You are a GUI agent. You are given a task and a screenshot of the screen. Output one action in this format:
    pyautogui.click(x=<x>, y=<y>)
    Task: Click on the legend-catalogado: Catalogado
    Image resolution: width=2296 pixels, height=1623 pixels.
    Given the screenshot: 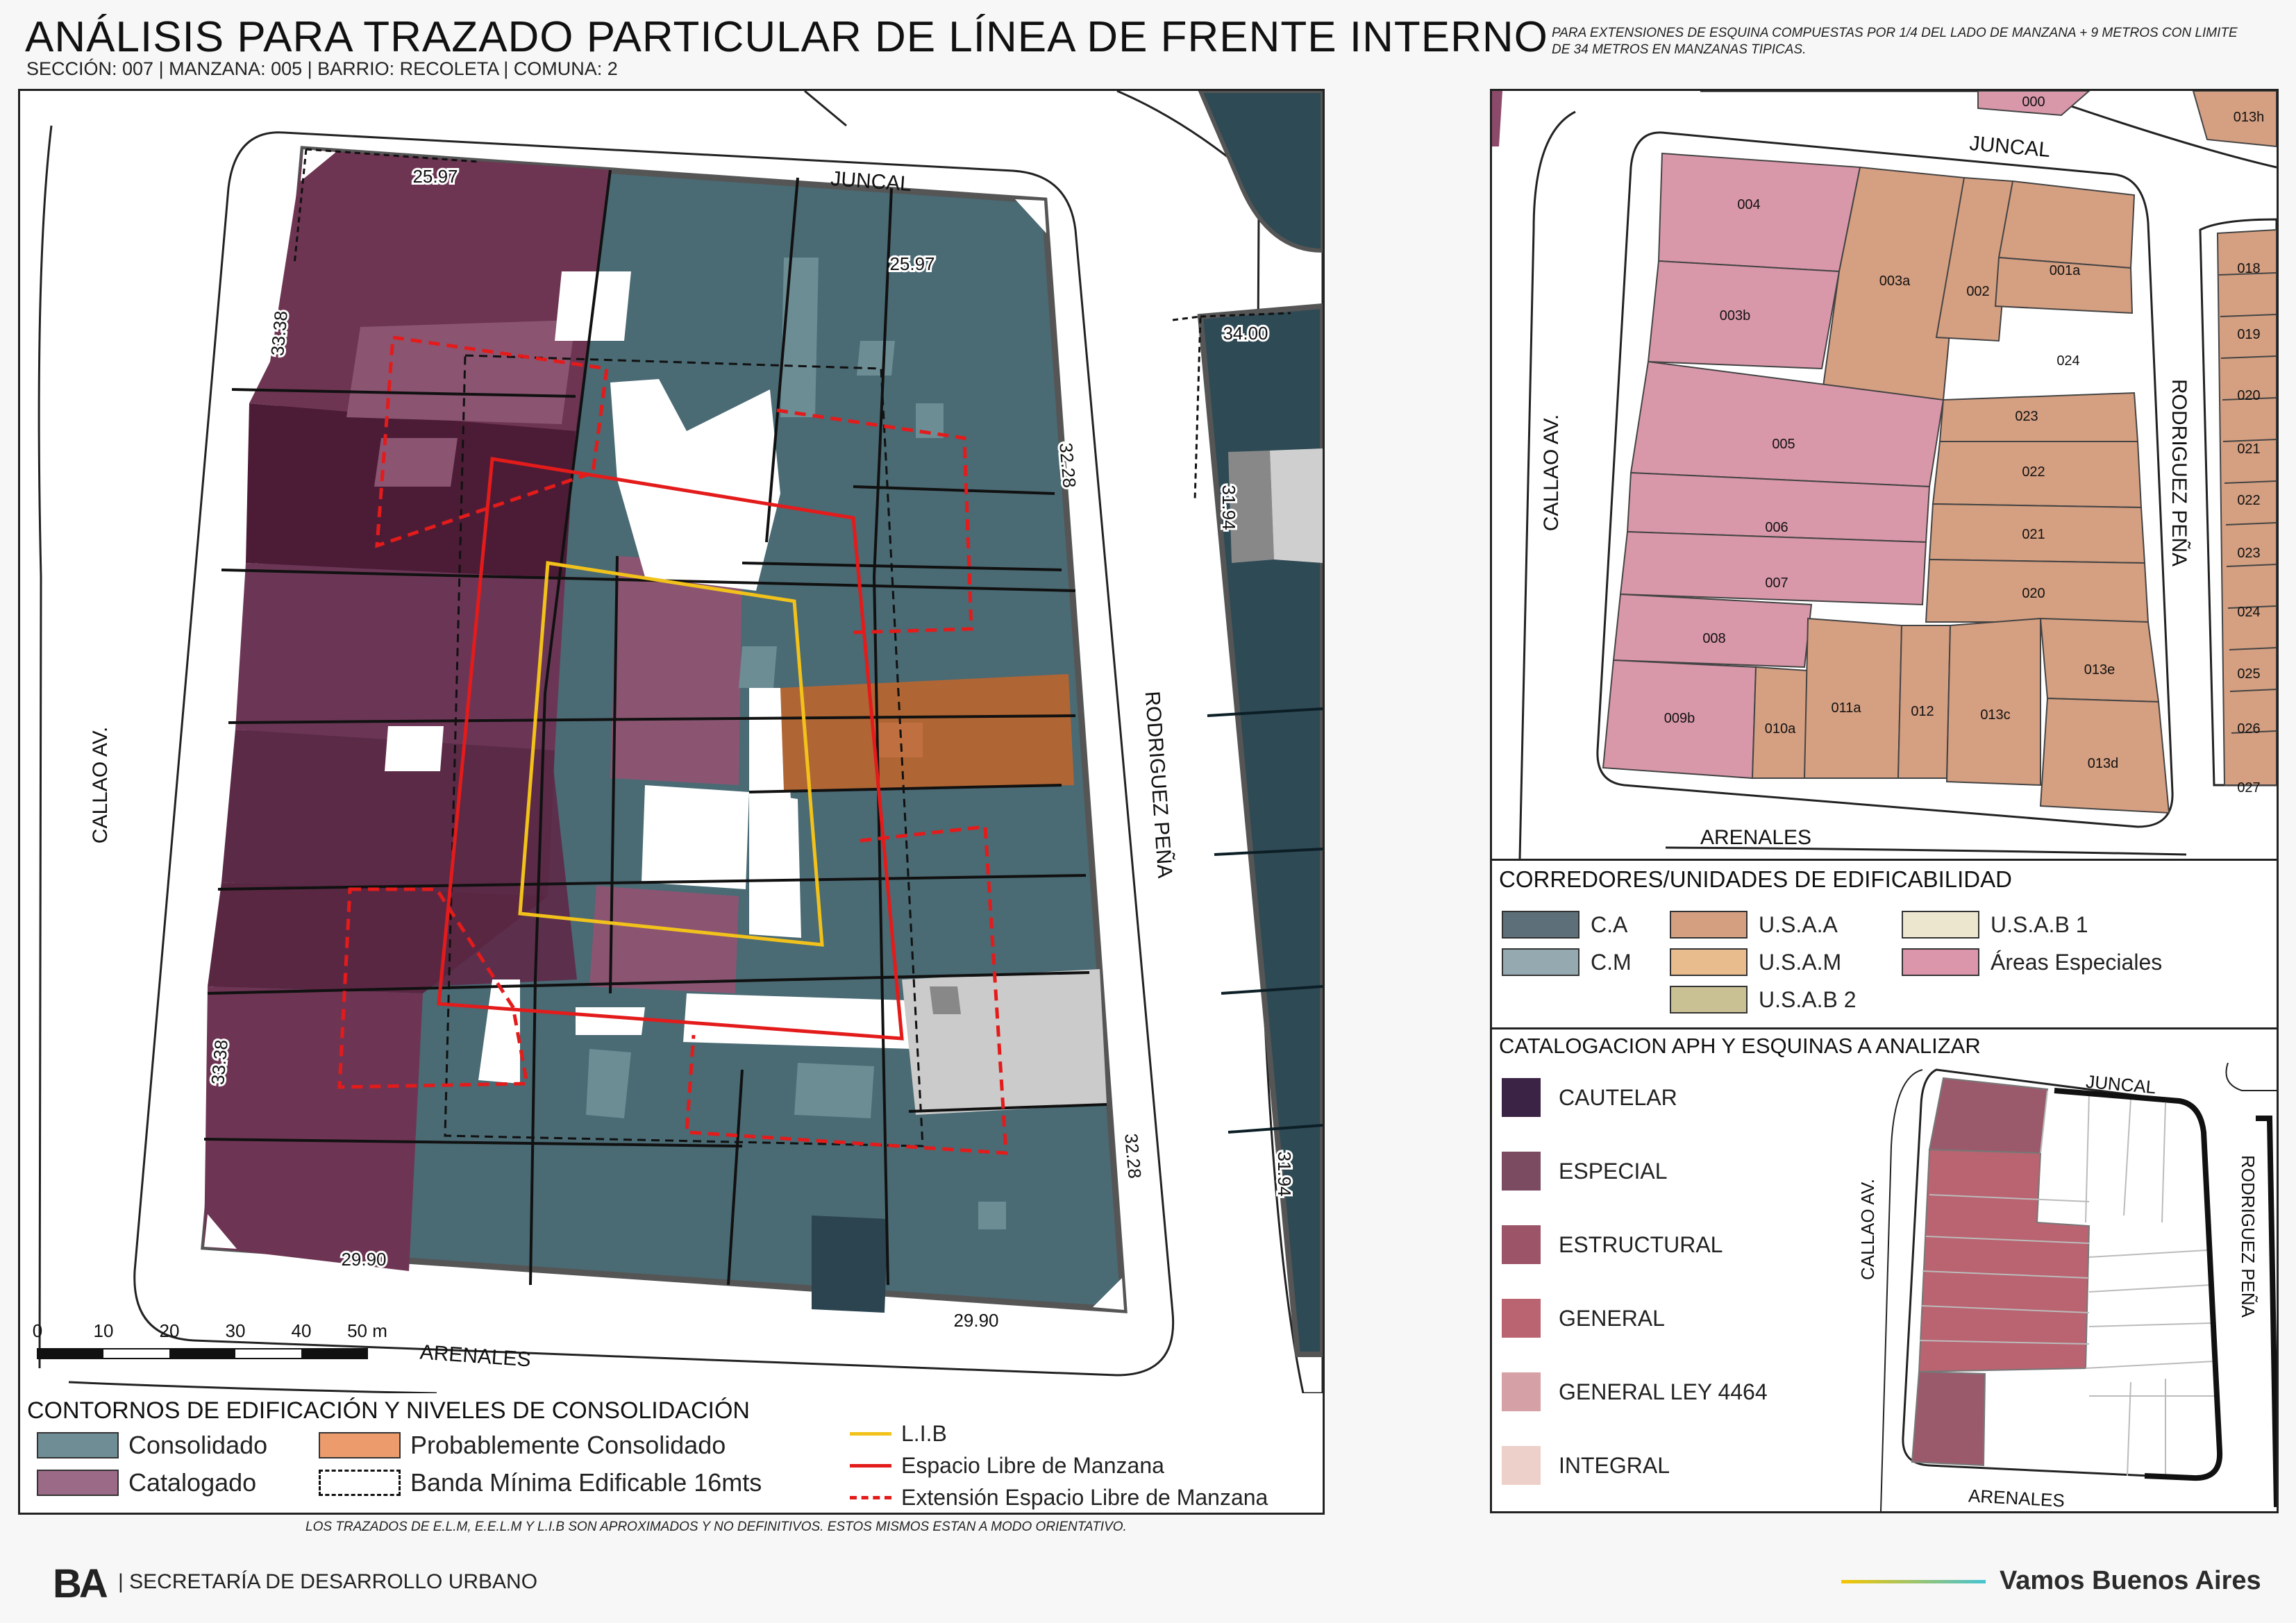 What is the action you would take?
    pyautogui.click(x=146, y=1482)
    